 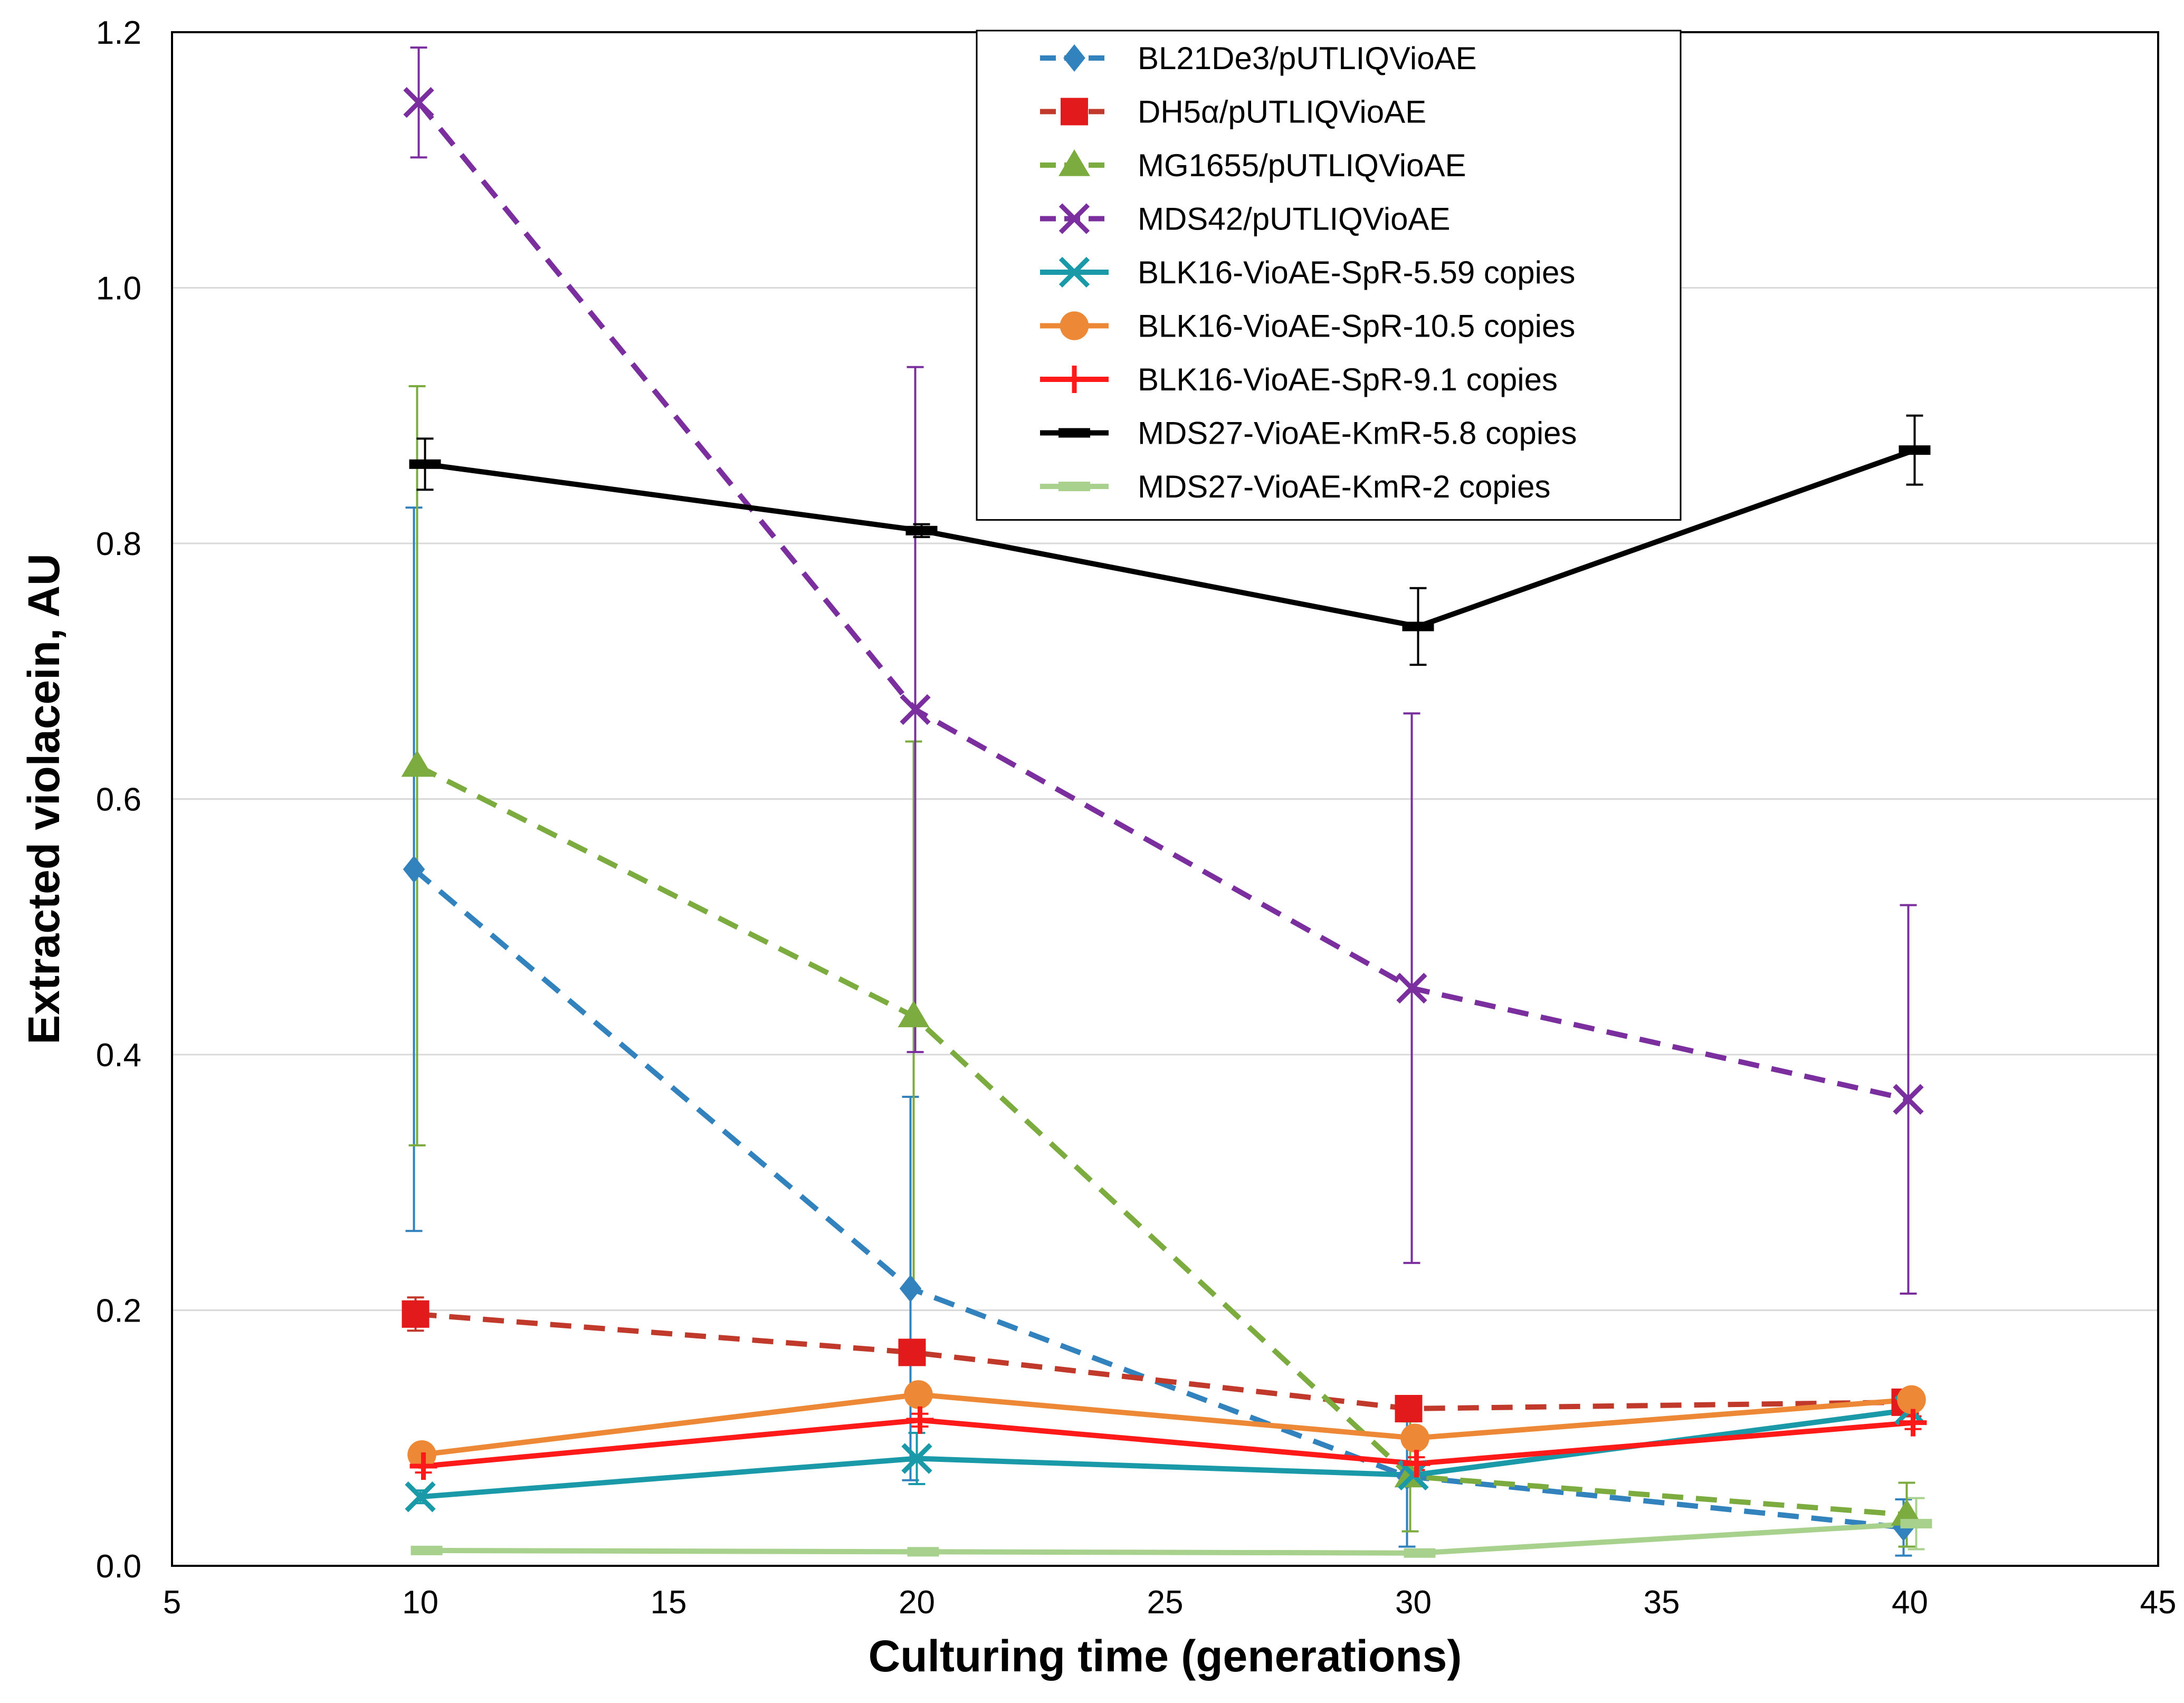 What do you see at coordinates (118, 1311) in the screenshot?
I see `y-tick-label: 0.2` at bounding box center [118, 1311].